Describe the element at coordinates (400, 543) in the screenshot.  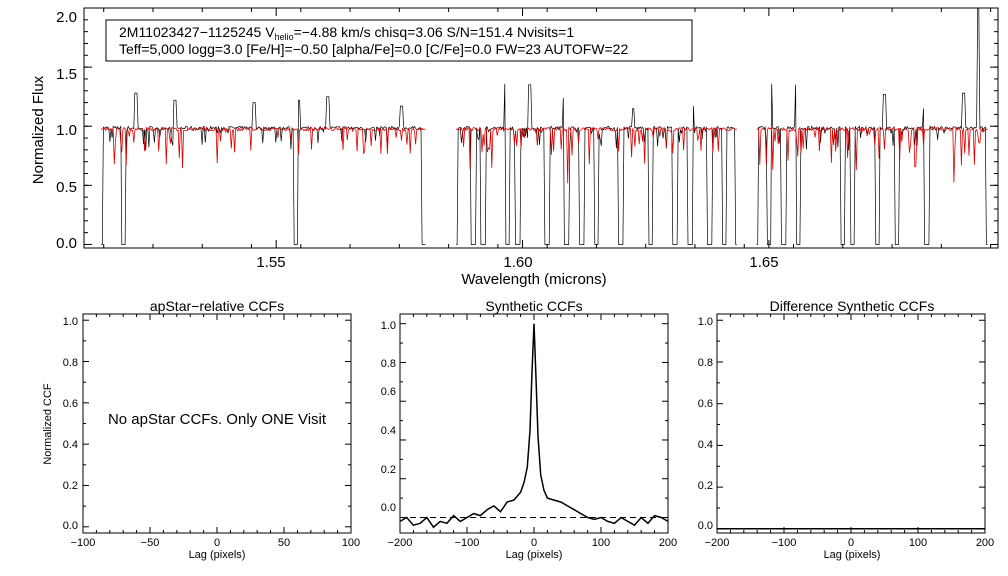
I see `synthetic-ccf-x-tick-label: −200` at that location.